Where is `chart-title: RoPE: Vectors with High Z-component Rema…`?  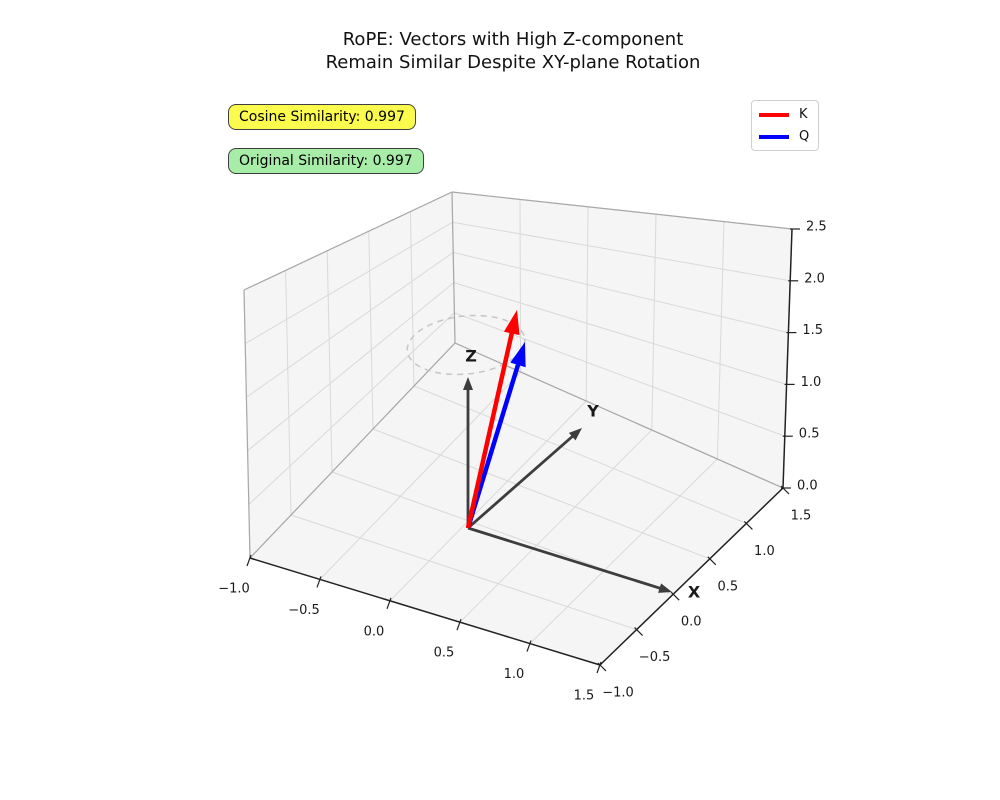 chart-title: RoPE: Vectors with High Z-component Rema… is located at coordinates (506, 51).